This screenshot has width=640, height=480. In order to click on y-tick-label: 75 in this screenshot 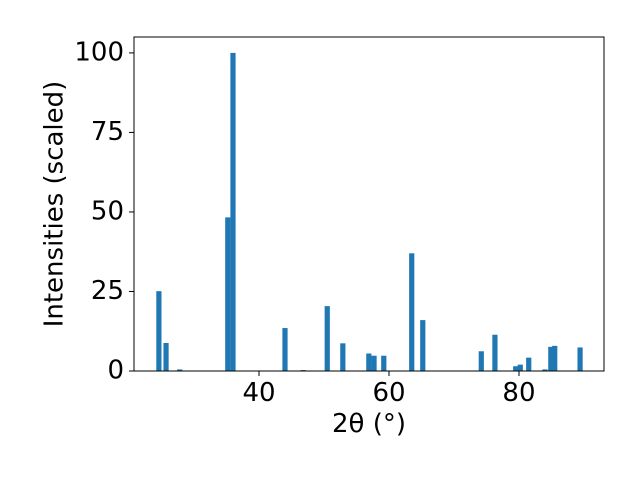, I will do `click(107, 132)`.